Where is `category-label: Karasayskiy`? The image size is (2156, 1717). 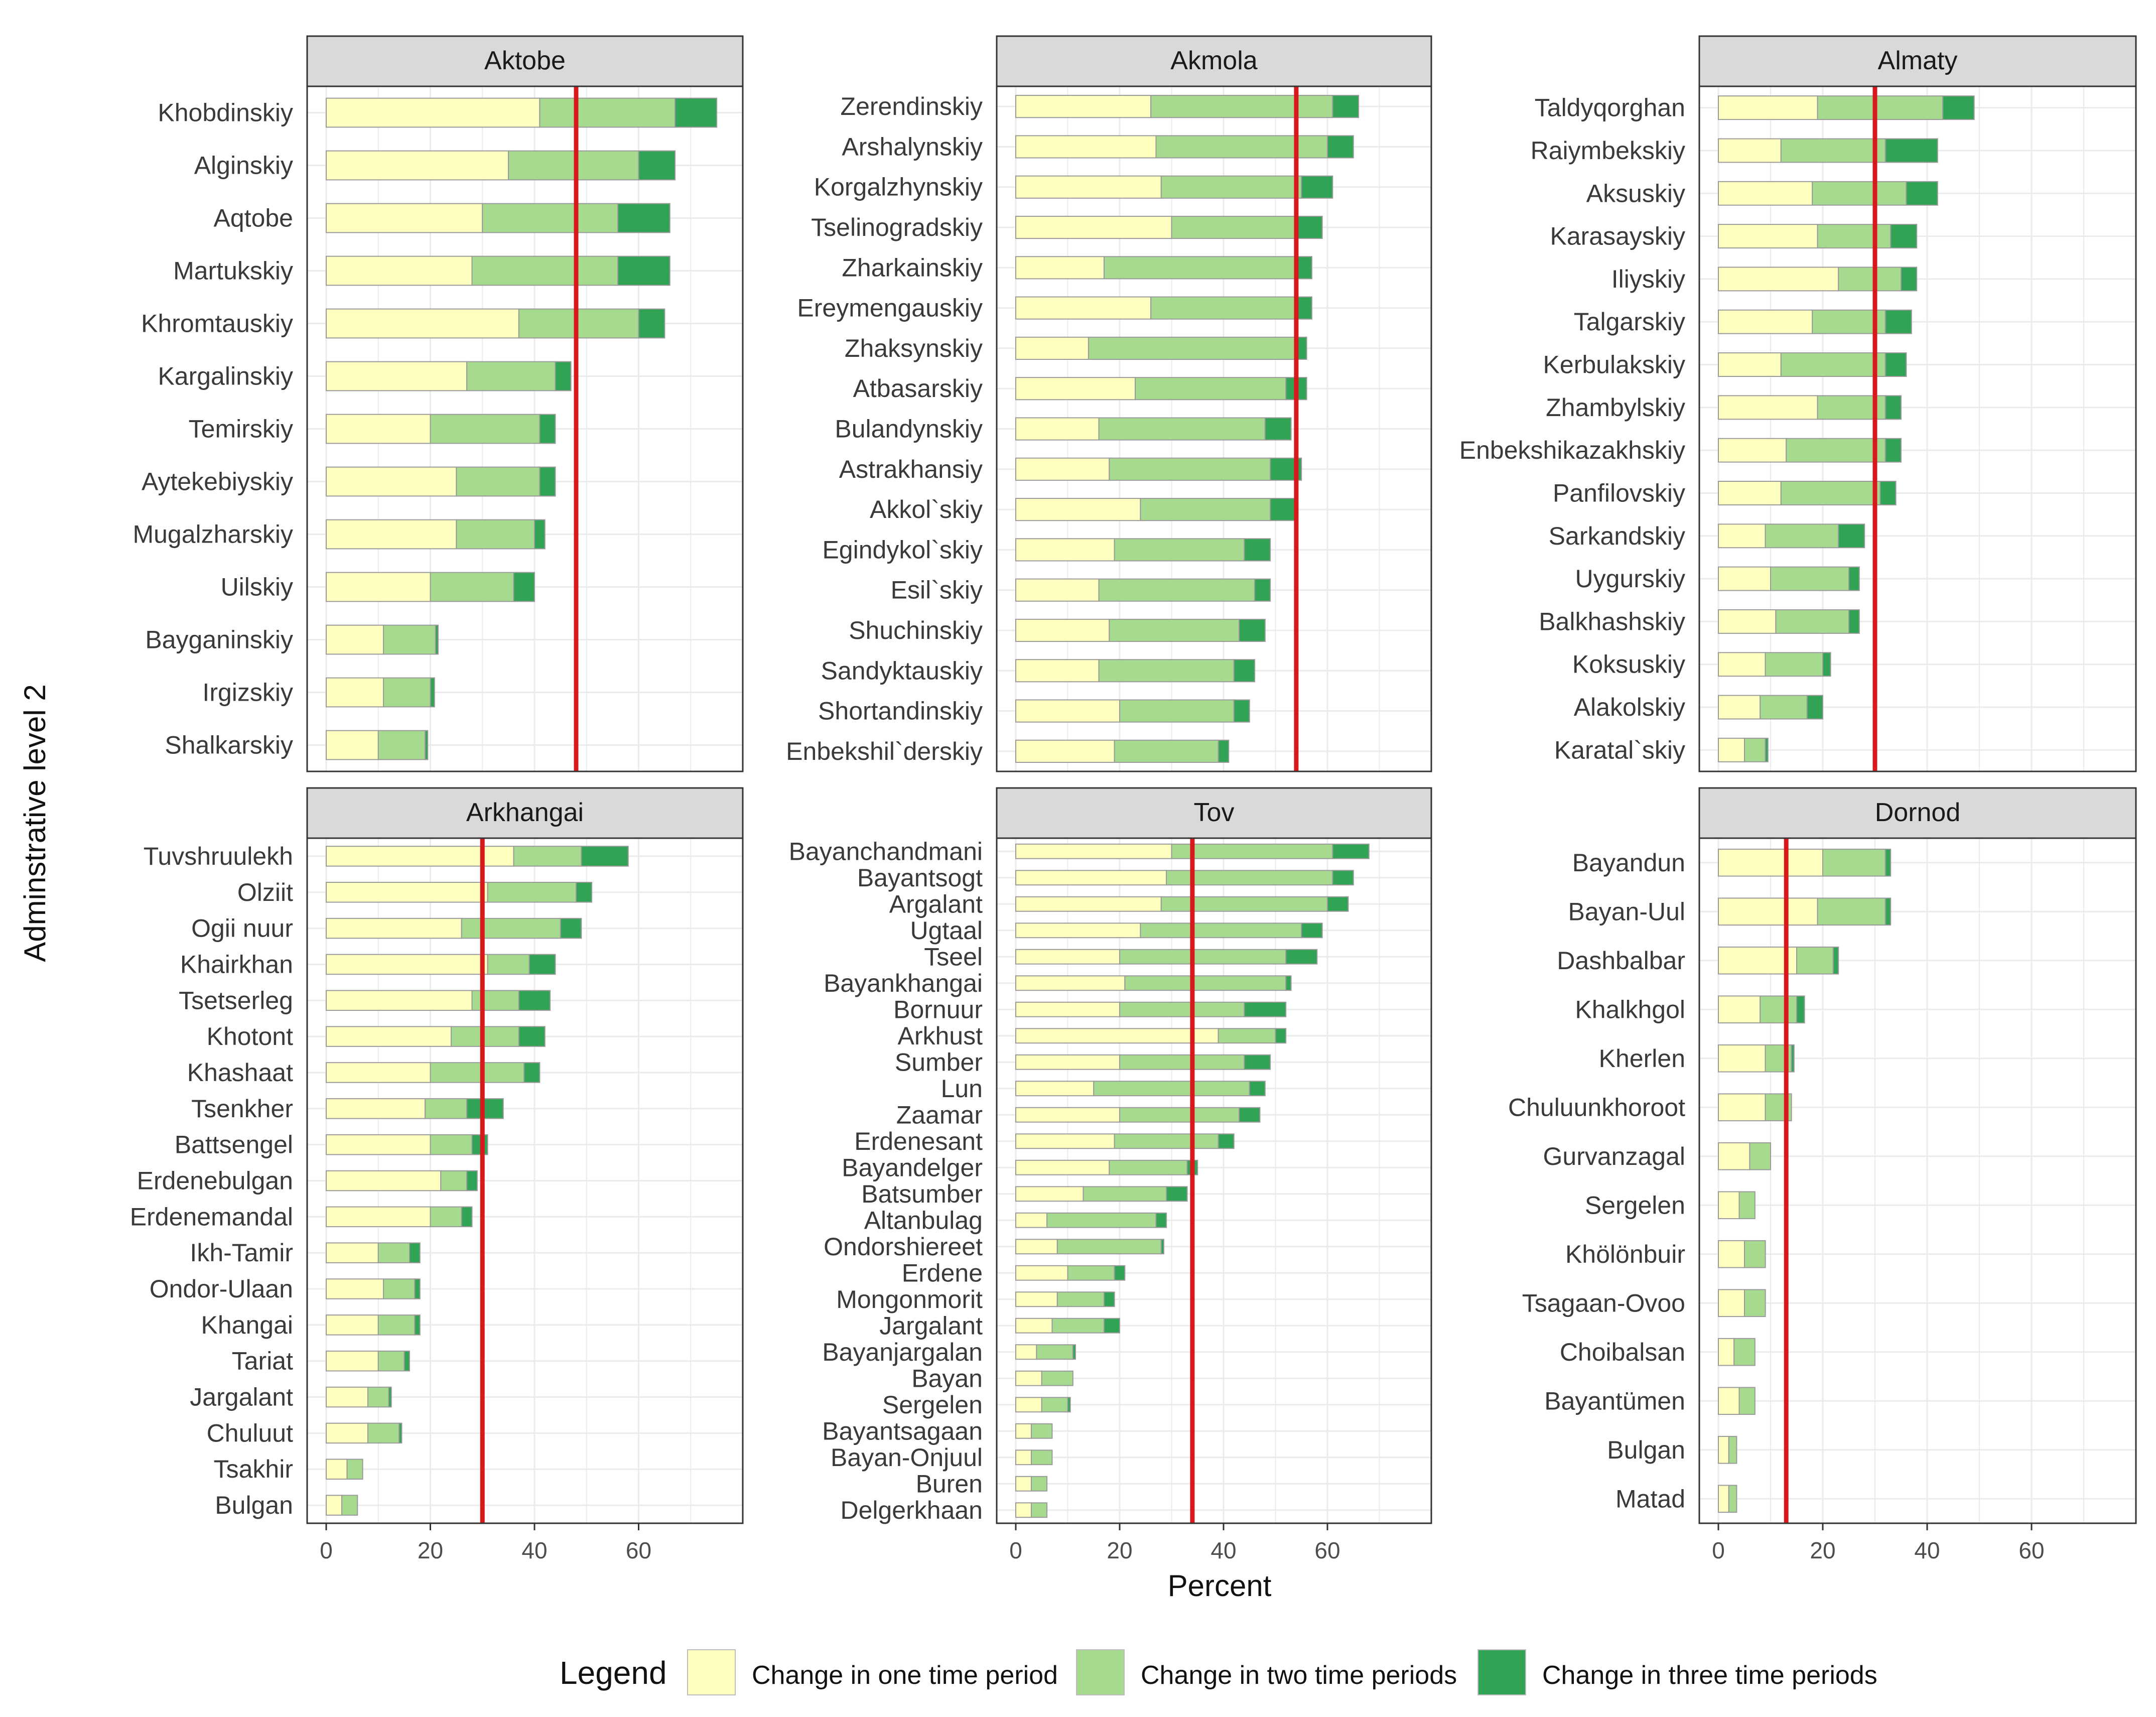 category-label: Karasayskiy is located at coordinates (1618, 236).